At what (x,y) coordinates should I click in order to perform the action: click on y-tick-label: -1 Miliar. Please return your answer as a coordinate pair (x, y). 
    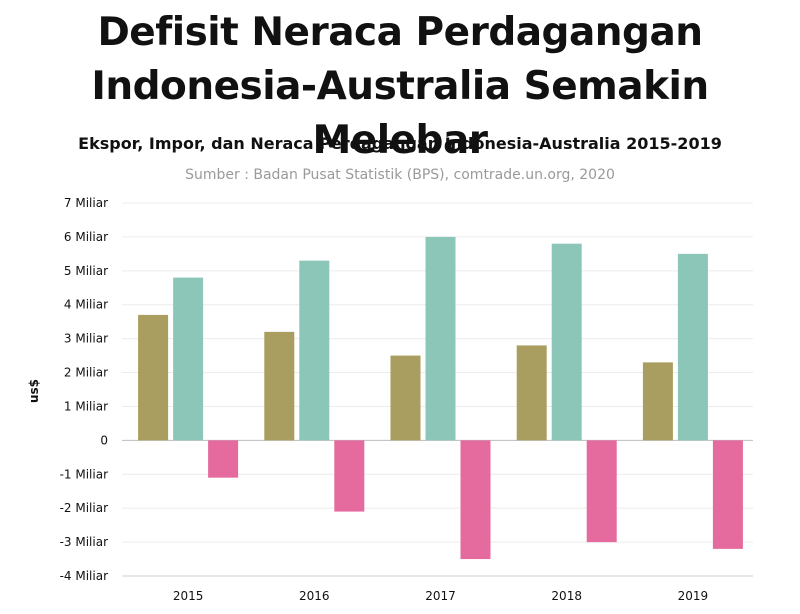
    Looking at the image, I should click on (84, 474).